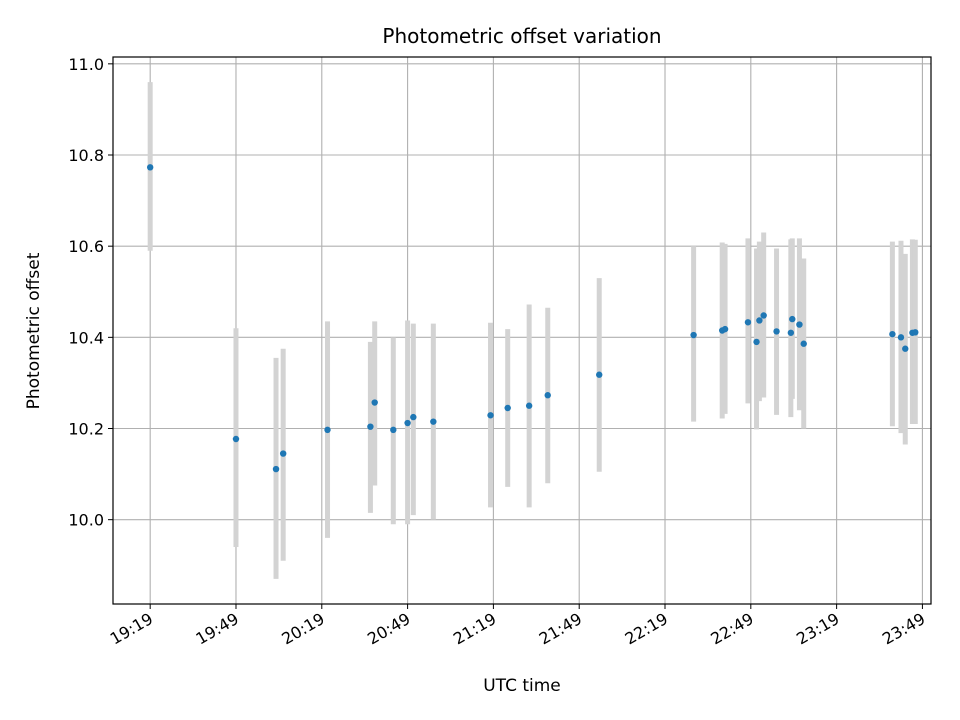  What do you see at coordinates (474, 629) in the screenshot?
I see `x-tick-label: 21:19` at bounding box center [474, 629].